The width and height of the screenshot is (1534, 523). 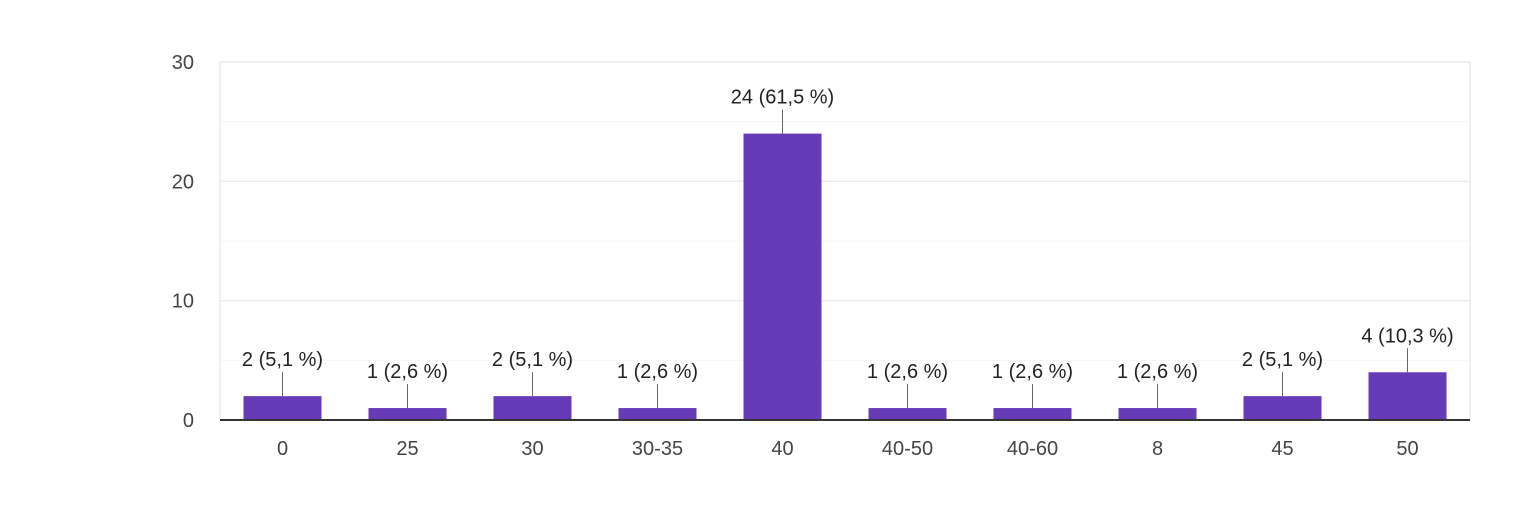 I want to click on y-tick-label: 0, so click(x=188, y=421).